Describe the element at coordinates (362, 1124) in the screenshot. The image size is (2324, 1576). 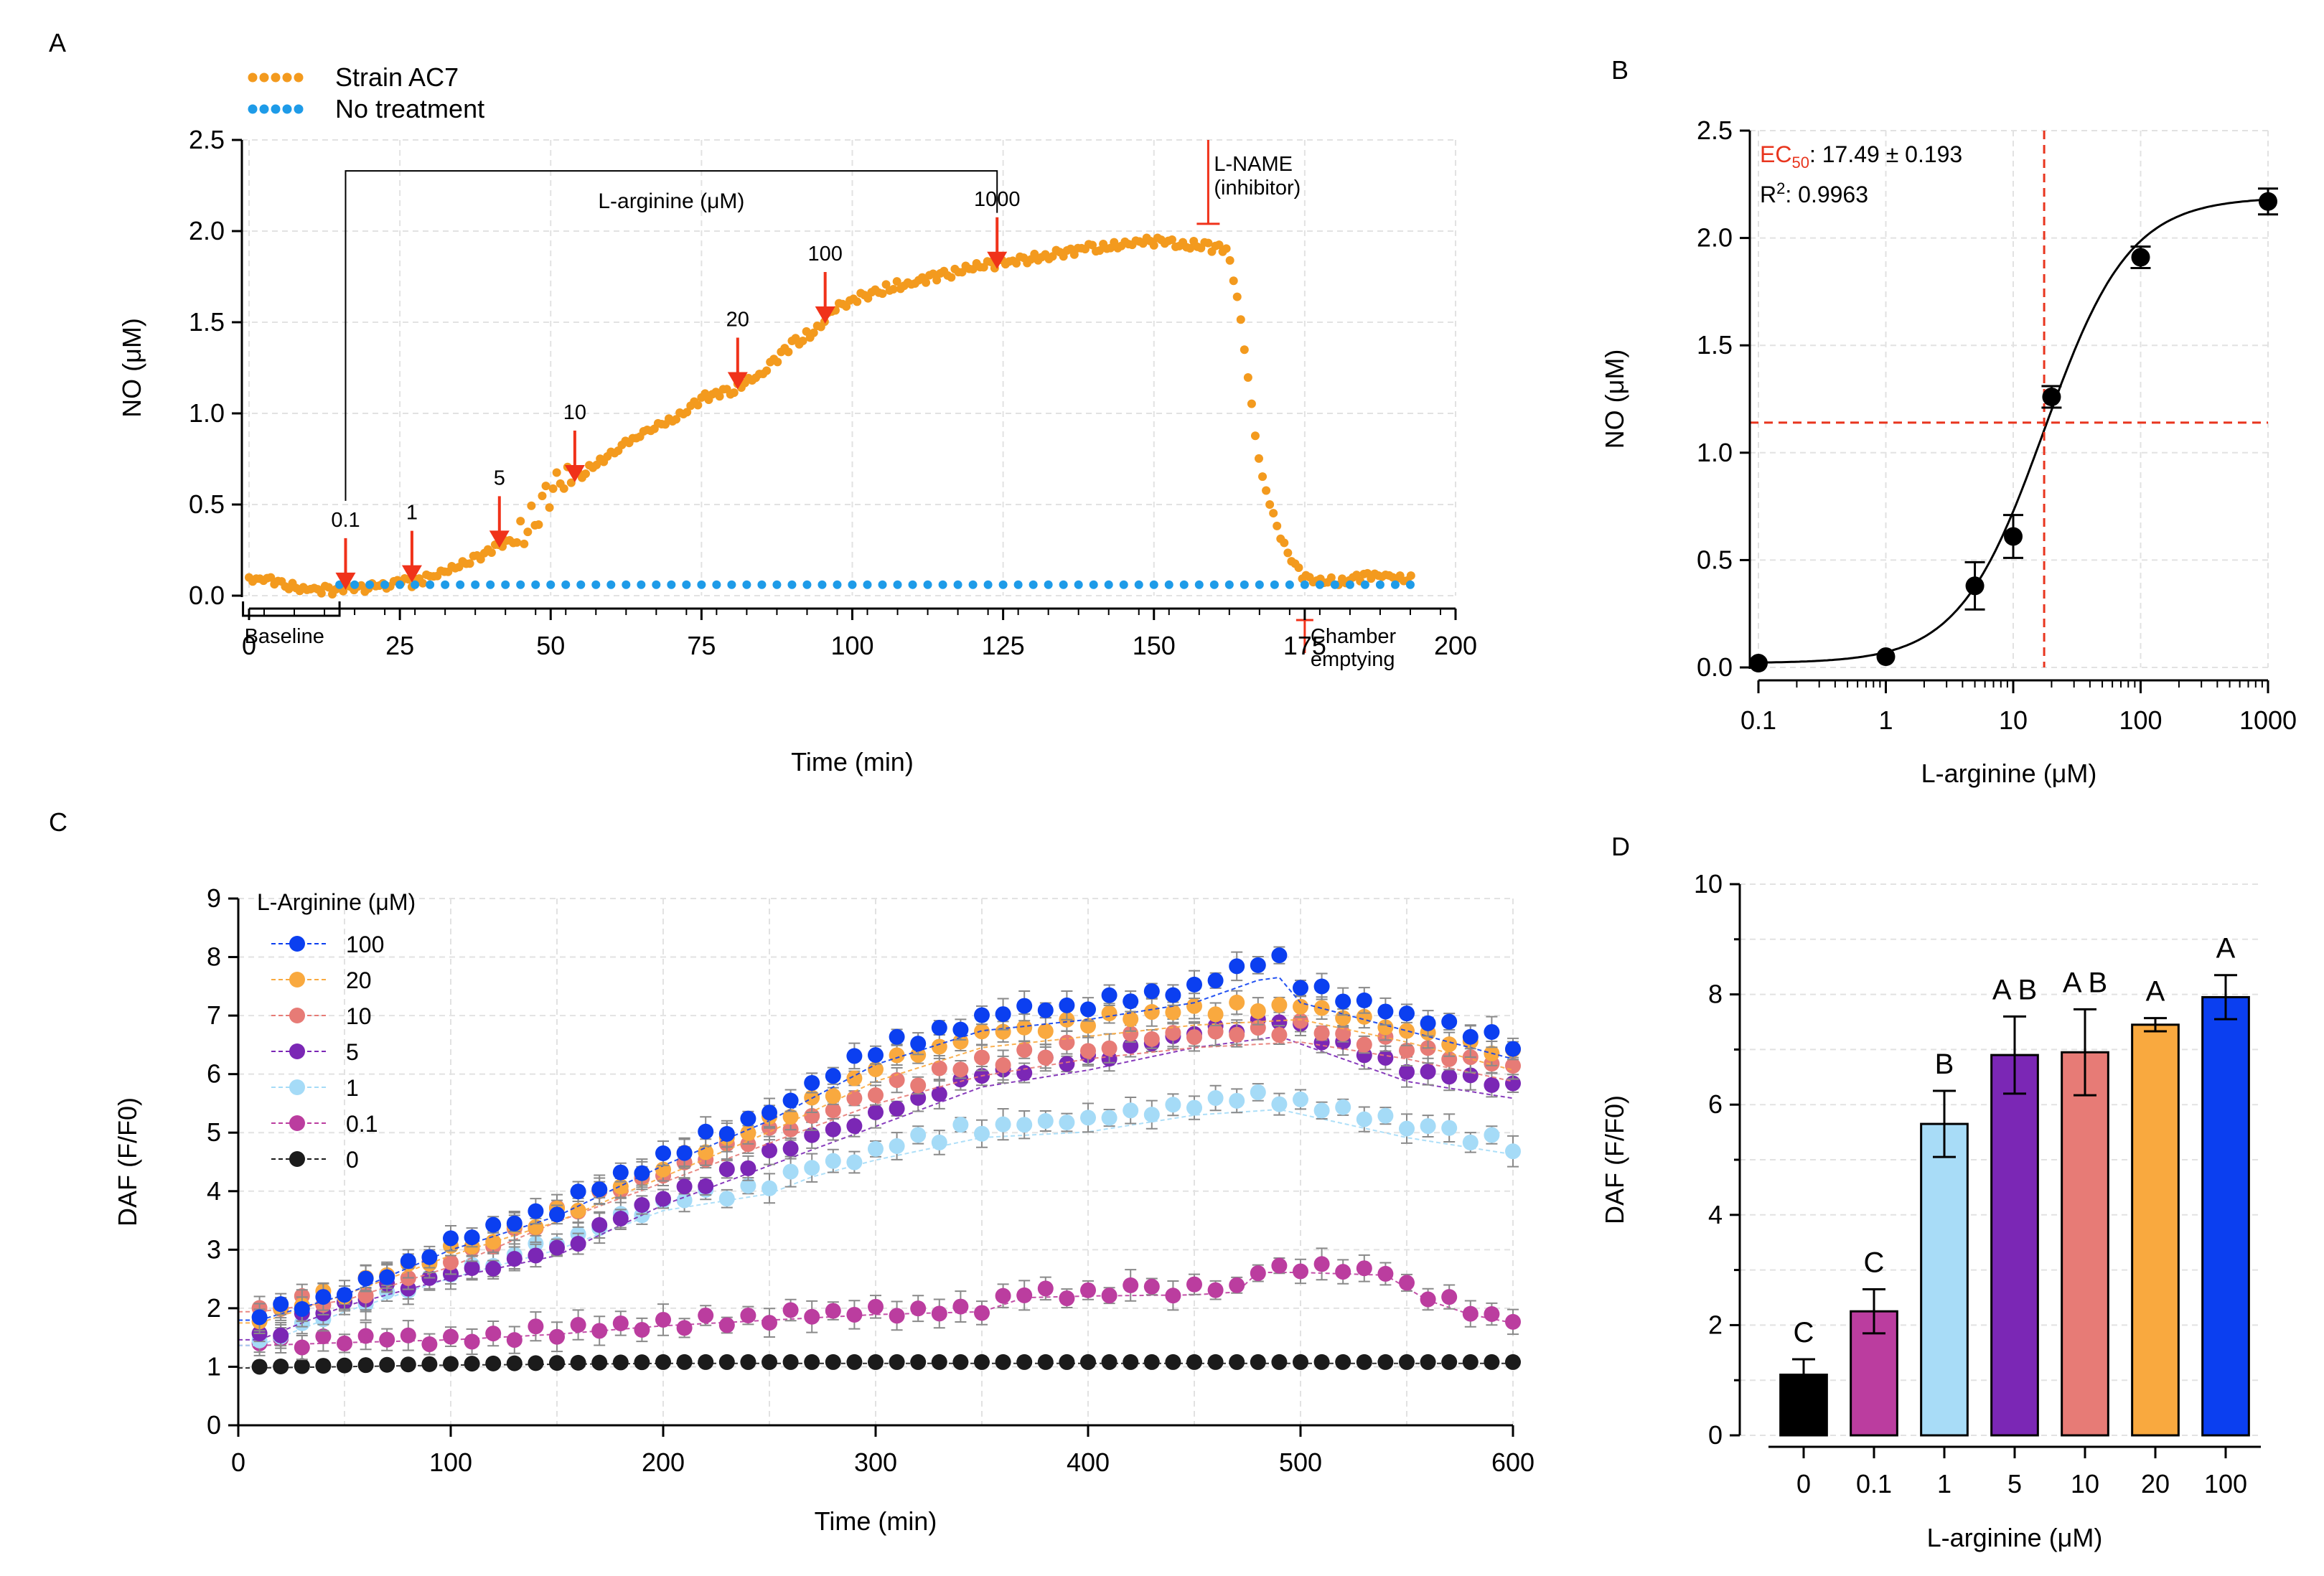
I see `legend-label: 0.1` at that location.